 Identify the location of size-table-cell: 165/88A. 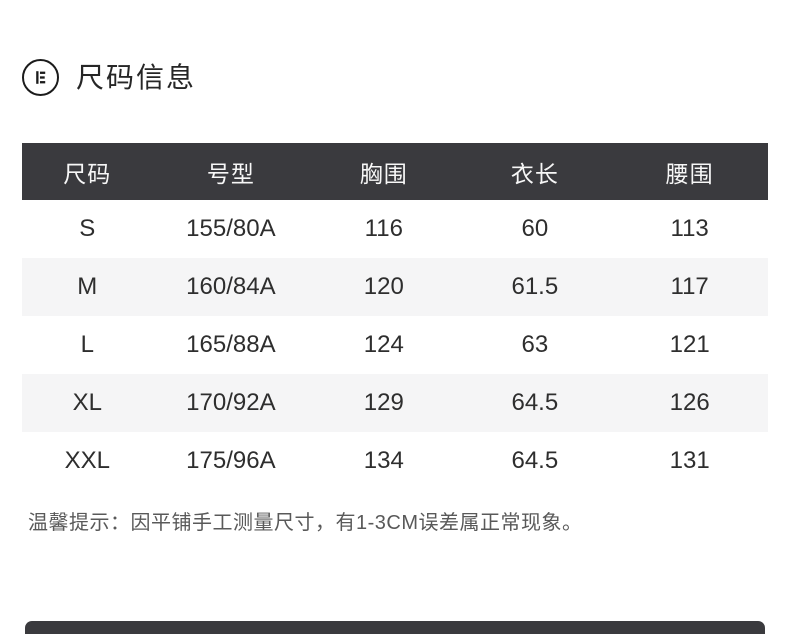
(231, 345).